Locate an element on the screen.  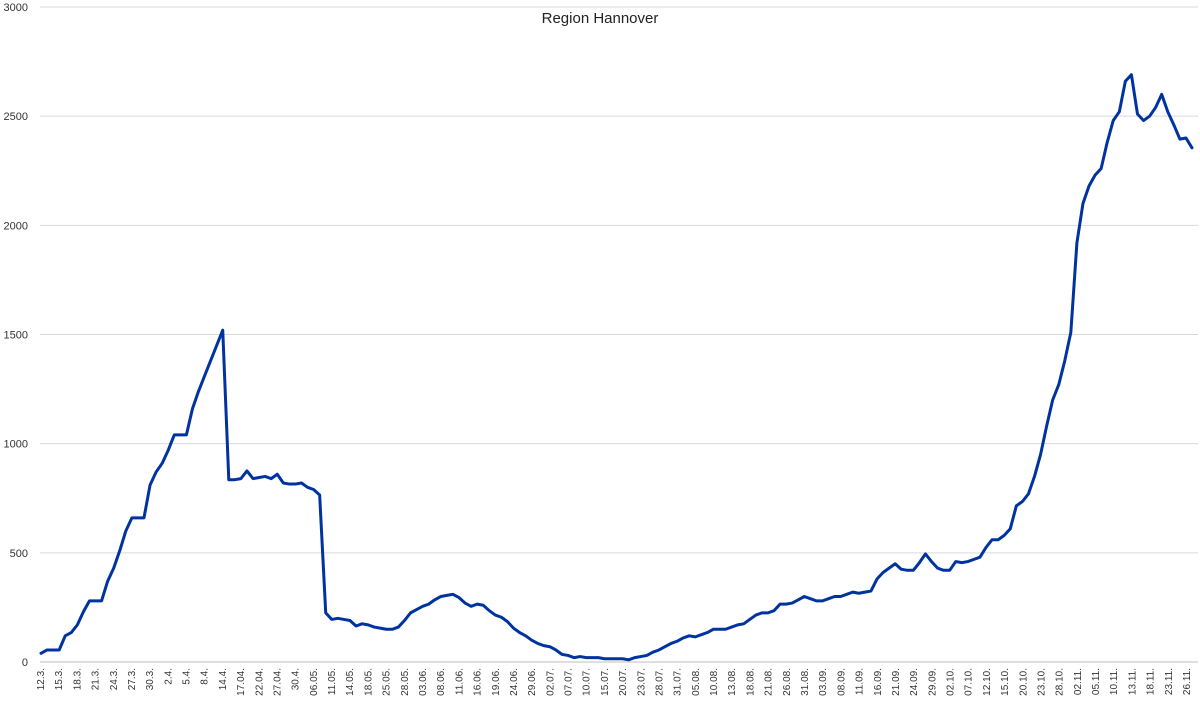
x-tick-label: 16.09. is located at coordinates (878, 682).